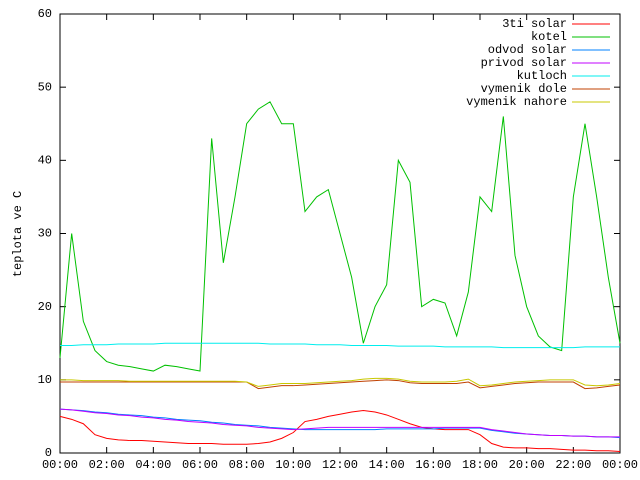 Image resolution: width=640 pixels, height=480 pixels. Describe the element at coordinates (516, 102) in the screenshot. I see `legend-label: vymenik nahore` at that location.